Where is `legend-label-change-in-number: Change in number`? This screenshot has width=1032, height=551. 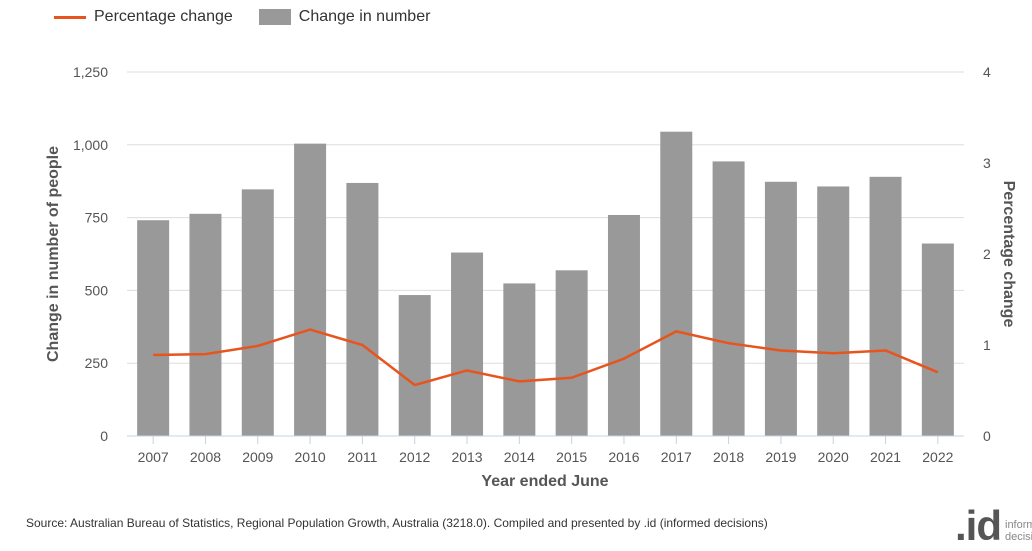 legend-label-change-in-number: Change in number is located at coordinates (364, 16).